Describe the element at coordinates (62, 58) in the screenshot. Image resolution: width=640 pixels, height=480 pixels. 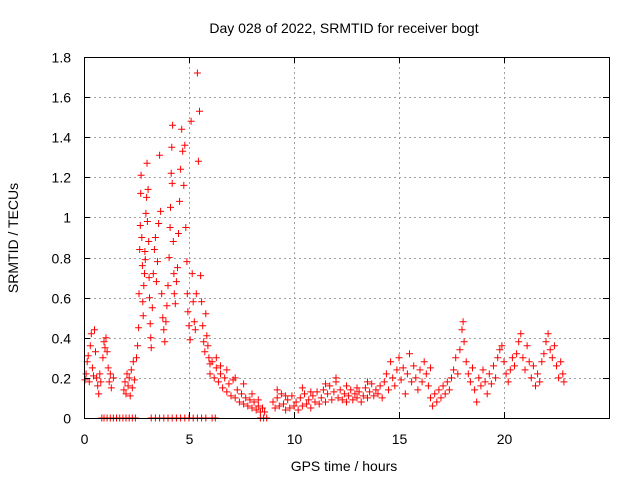
I see `y-tick-label: 1.8` at that location.